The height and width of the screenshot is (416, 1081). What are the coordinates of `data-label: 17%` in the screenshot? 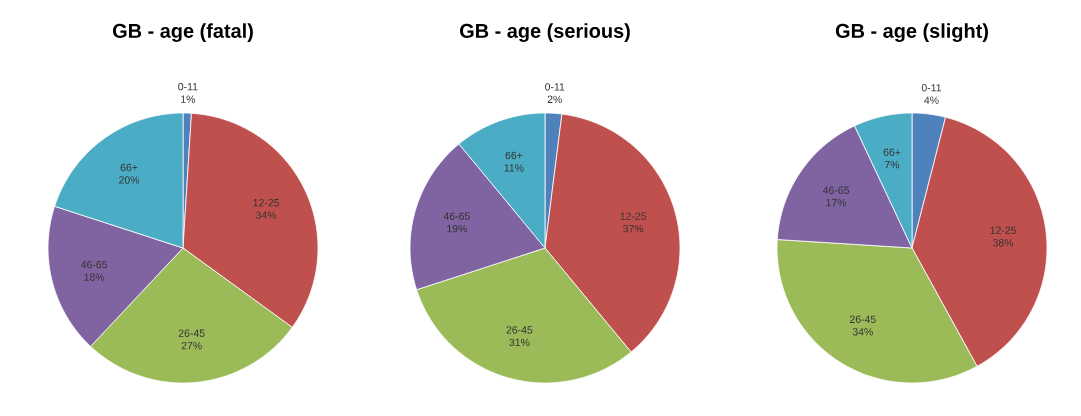 It's located at (836, 203).